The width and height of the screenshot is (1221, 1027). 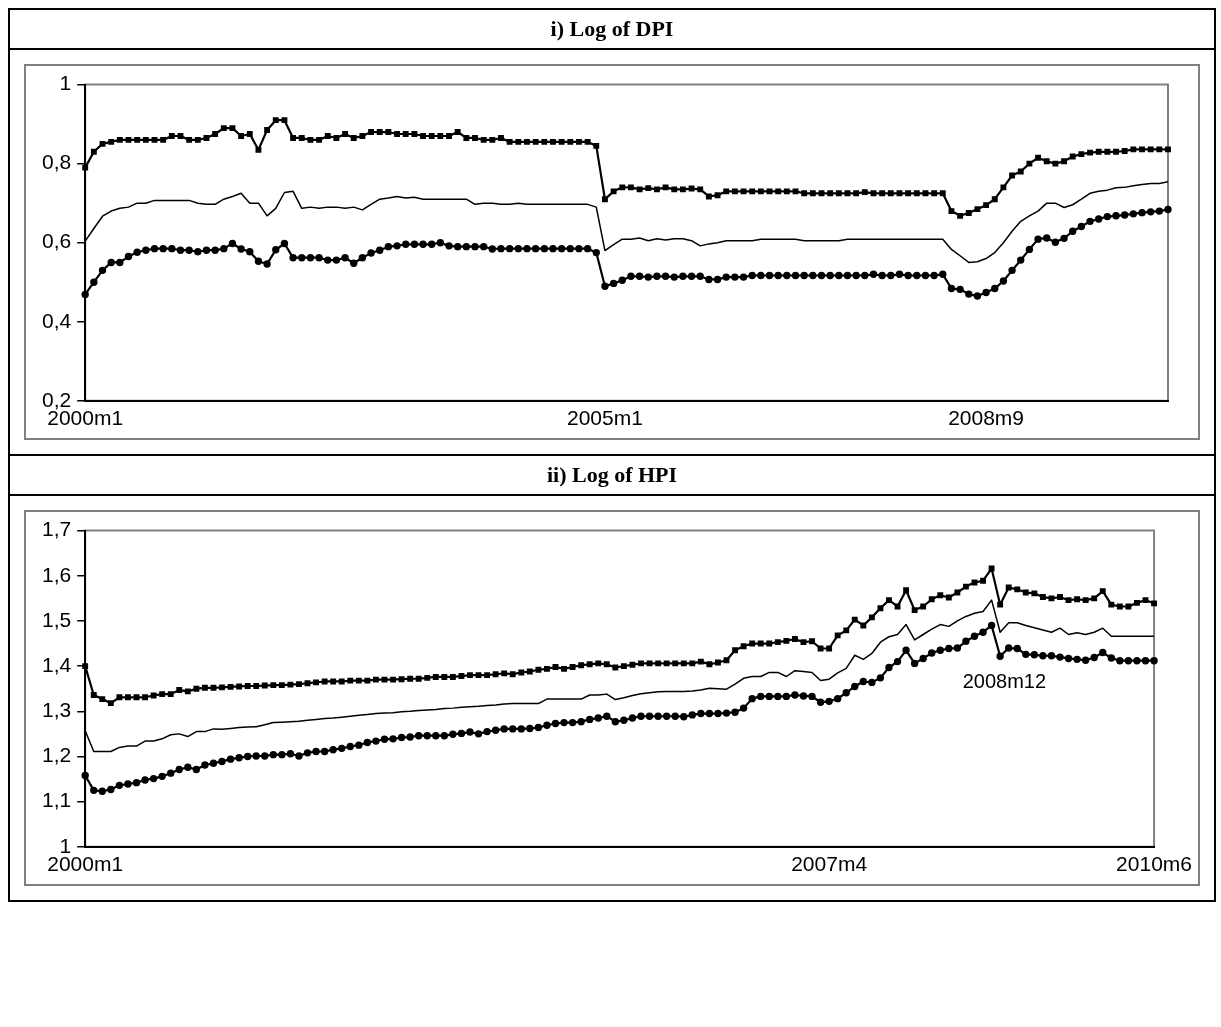 I want to click on chart-title: i) Log of DPI, so click(x=612, y=30).